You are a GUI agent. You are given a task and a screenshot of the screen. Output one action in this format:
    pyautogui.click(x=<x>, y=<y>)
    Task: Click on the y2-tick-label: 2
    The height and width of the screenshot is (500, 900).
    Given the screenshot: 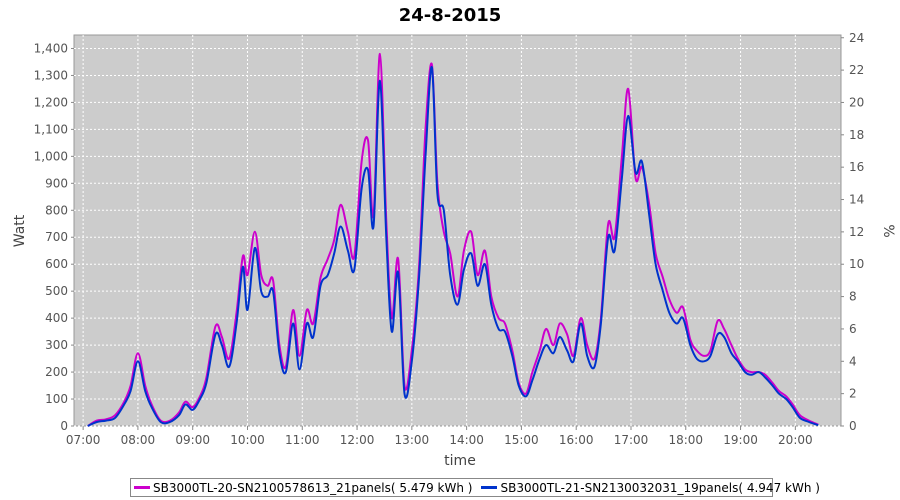 What is the action you would take?
    pyautogui.click(x=853, y=394)
    